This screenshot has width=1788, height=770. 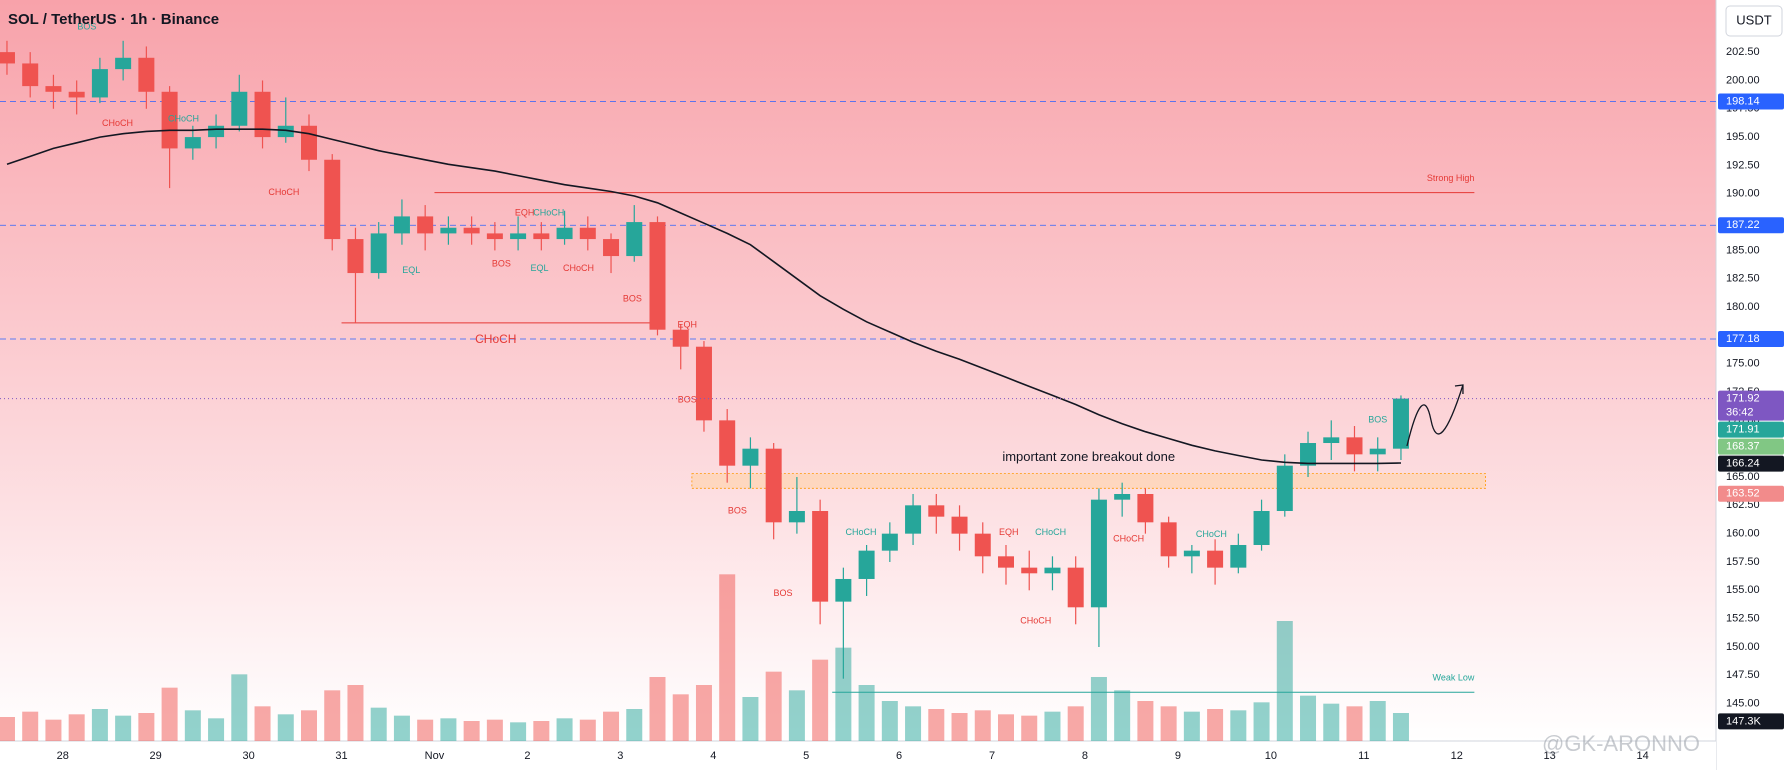 What do you see at coordinates (899, 756) in the screenshot?
I see `x-tick-label: 6` at bounding box center [899, 756].